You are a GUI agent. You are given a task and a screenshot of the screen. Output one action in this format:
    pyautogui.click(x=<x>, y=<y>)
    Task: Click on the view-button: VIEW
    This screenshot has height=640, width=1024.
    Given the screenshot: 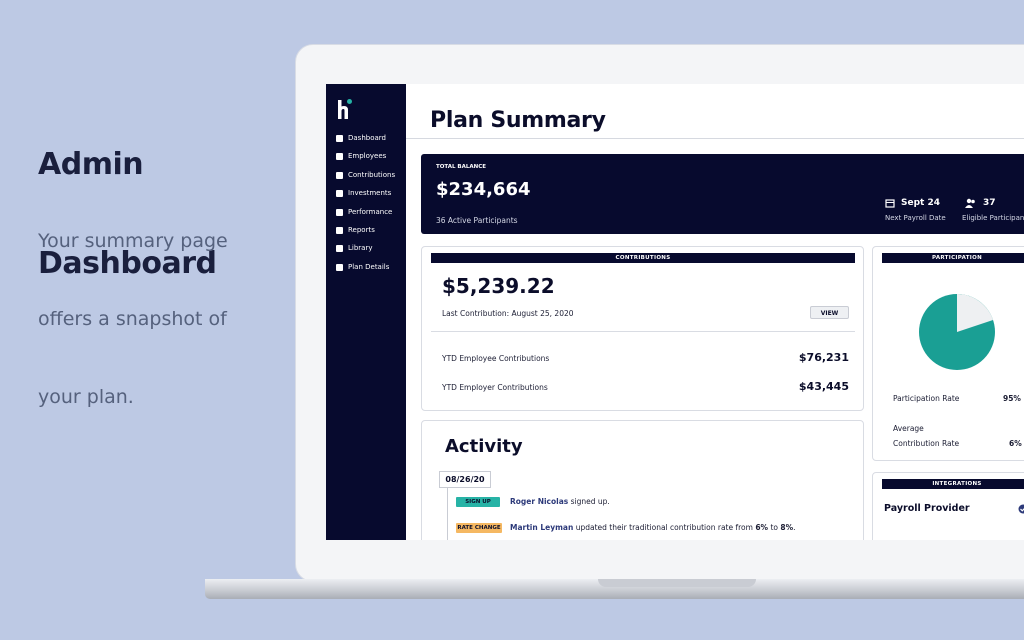 What is the action you would take?
    pyautogui.click(x=829, y=312)
    